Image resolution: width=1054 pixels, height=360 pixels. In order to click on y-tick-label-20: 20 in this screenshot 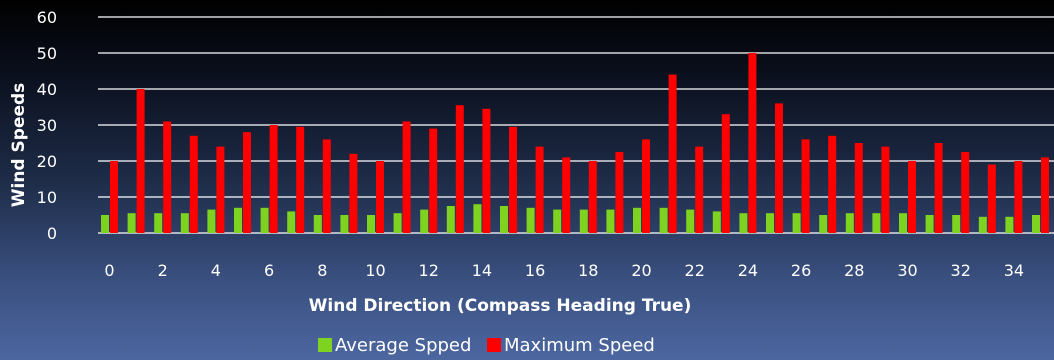, I will do `click(47, 161)`.